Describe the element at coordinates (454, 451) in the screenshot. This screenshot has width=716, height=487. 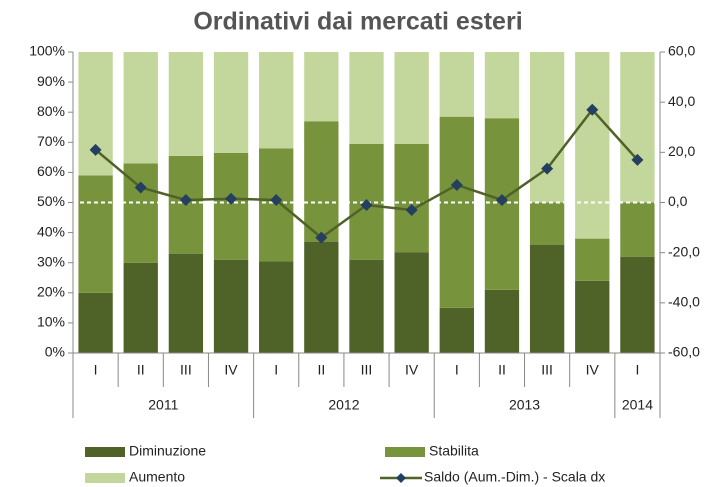
I see `legend-label: Stabilita` at that location.